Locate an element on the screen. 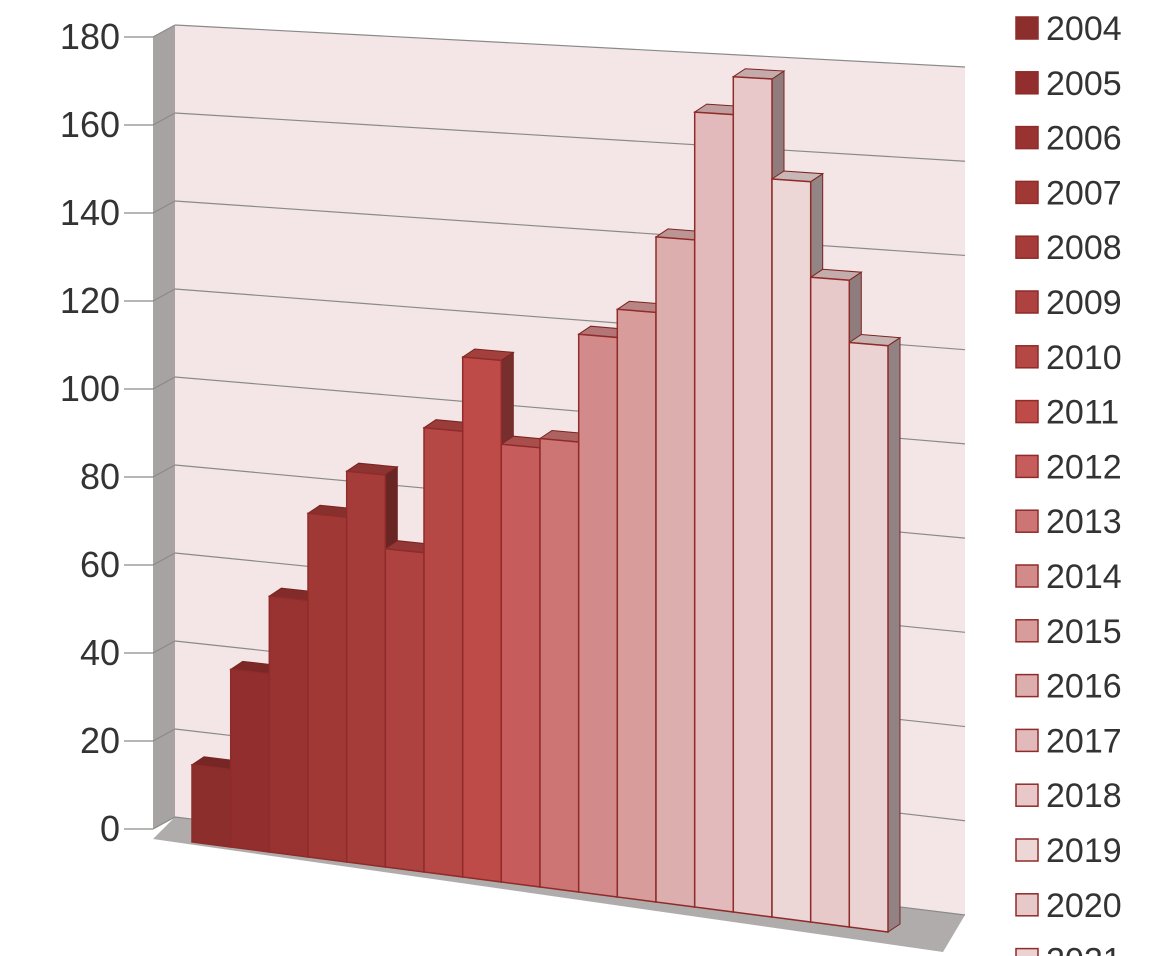 The width and height of the screenshot is (1161, 956). legend-swatch-2020 is located at coordinates (1027, 905).